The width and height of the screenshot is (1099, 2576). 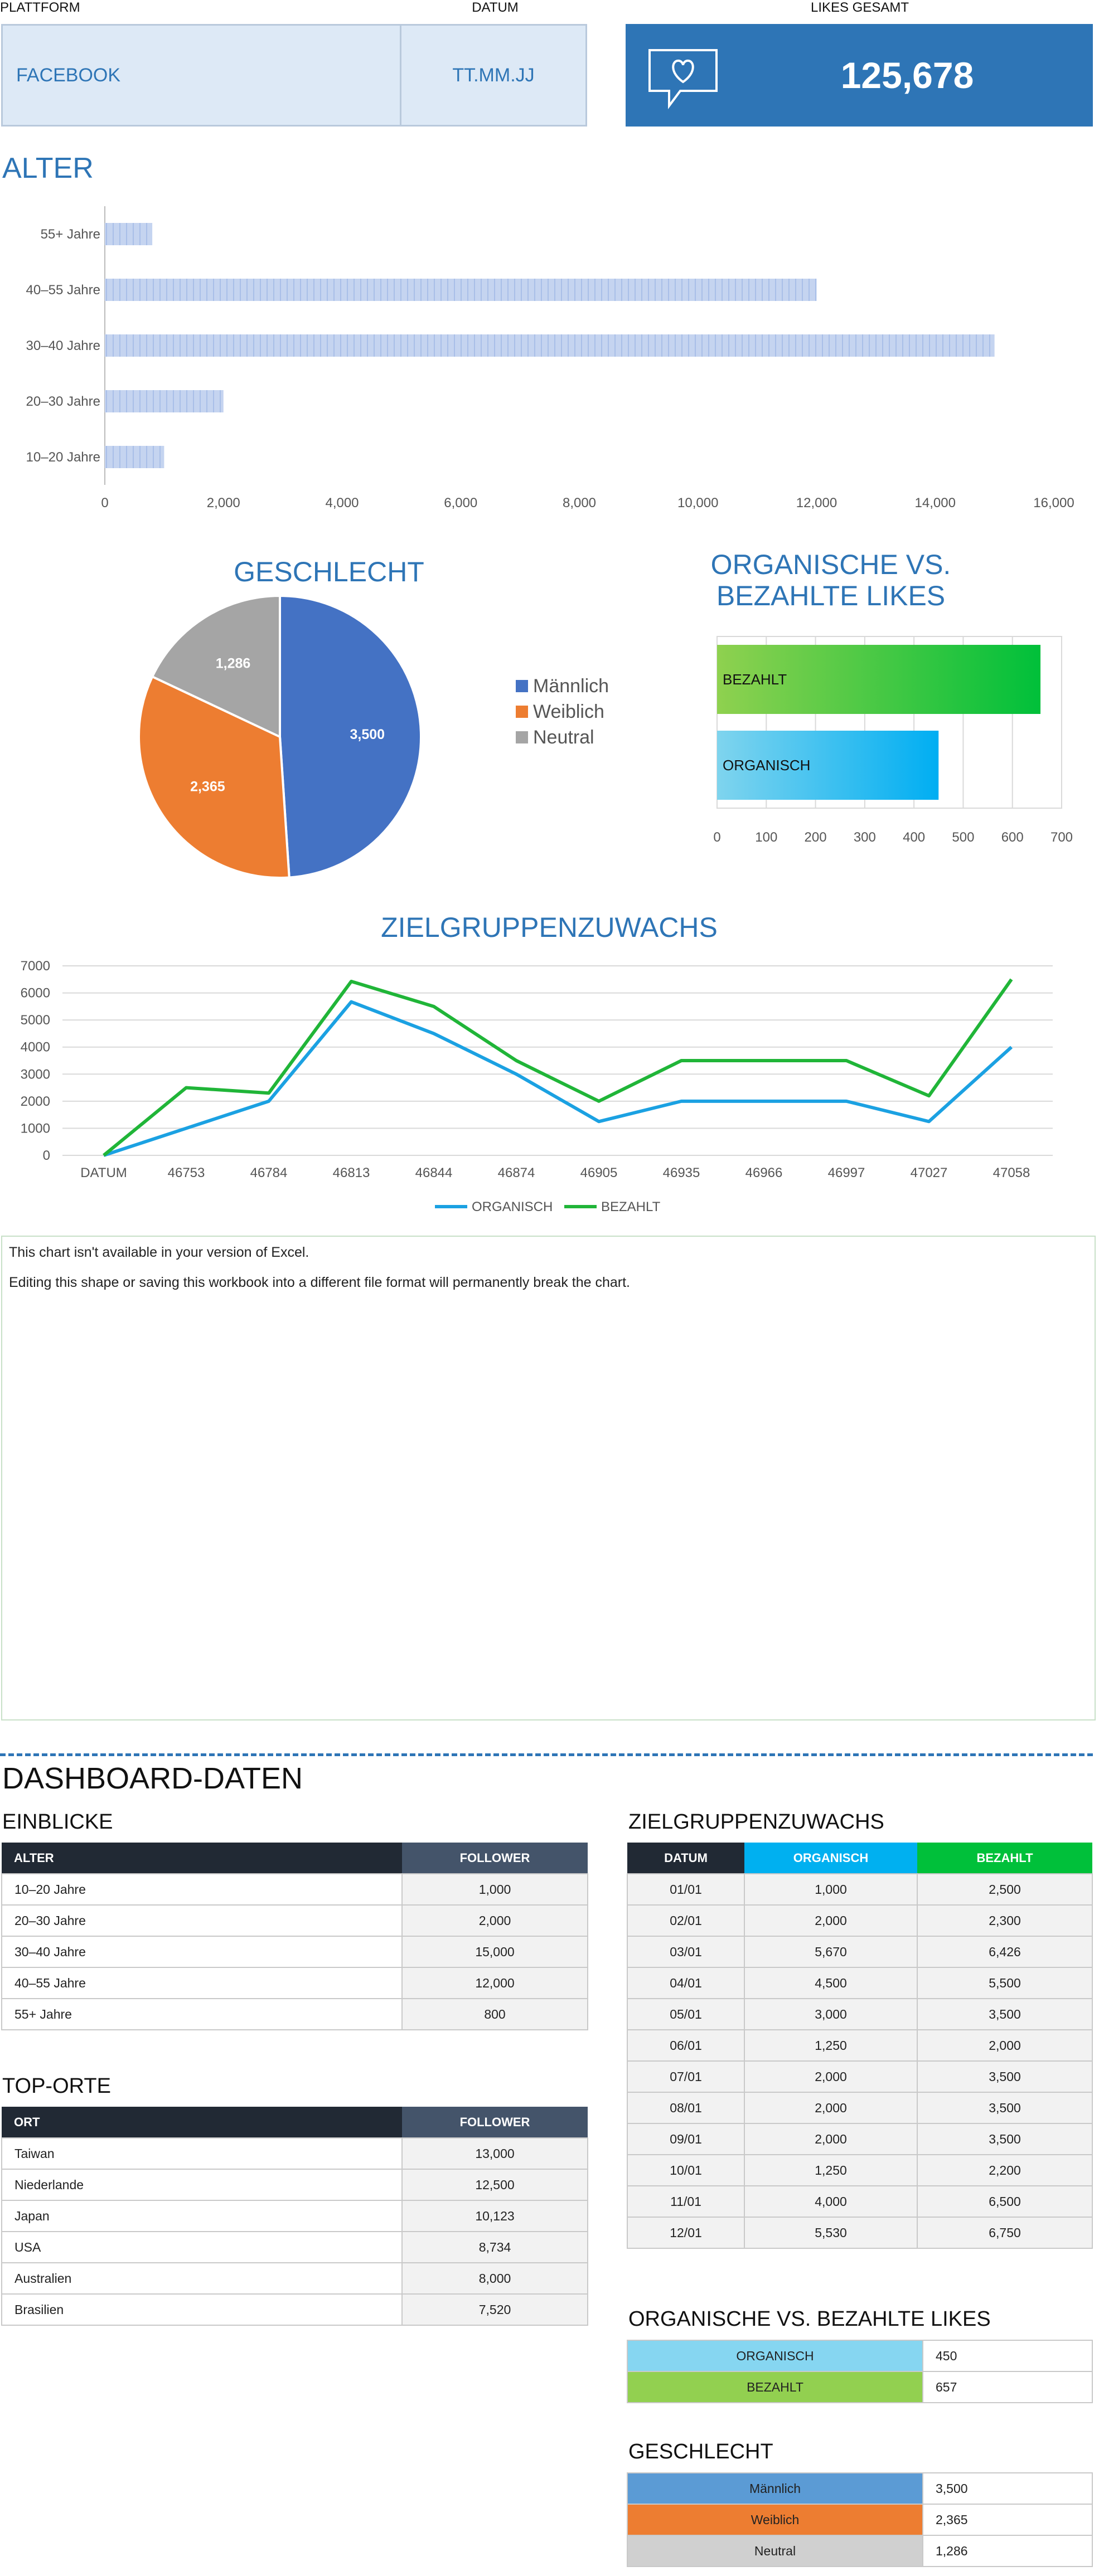 What do you see at coordinates (202, 2309) in the screenshot?
I see `table-cell: Brasilien` at bounding box center [202, 2309].